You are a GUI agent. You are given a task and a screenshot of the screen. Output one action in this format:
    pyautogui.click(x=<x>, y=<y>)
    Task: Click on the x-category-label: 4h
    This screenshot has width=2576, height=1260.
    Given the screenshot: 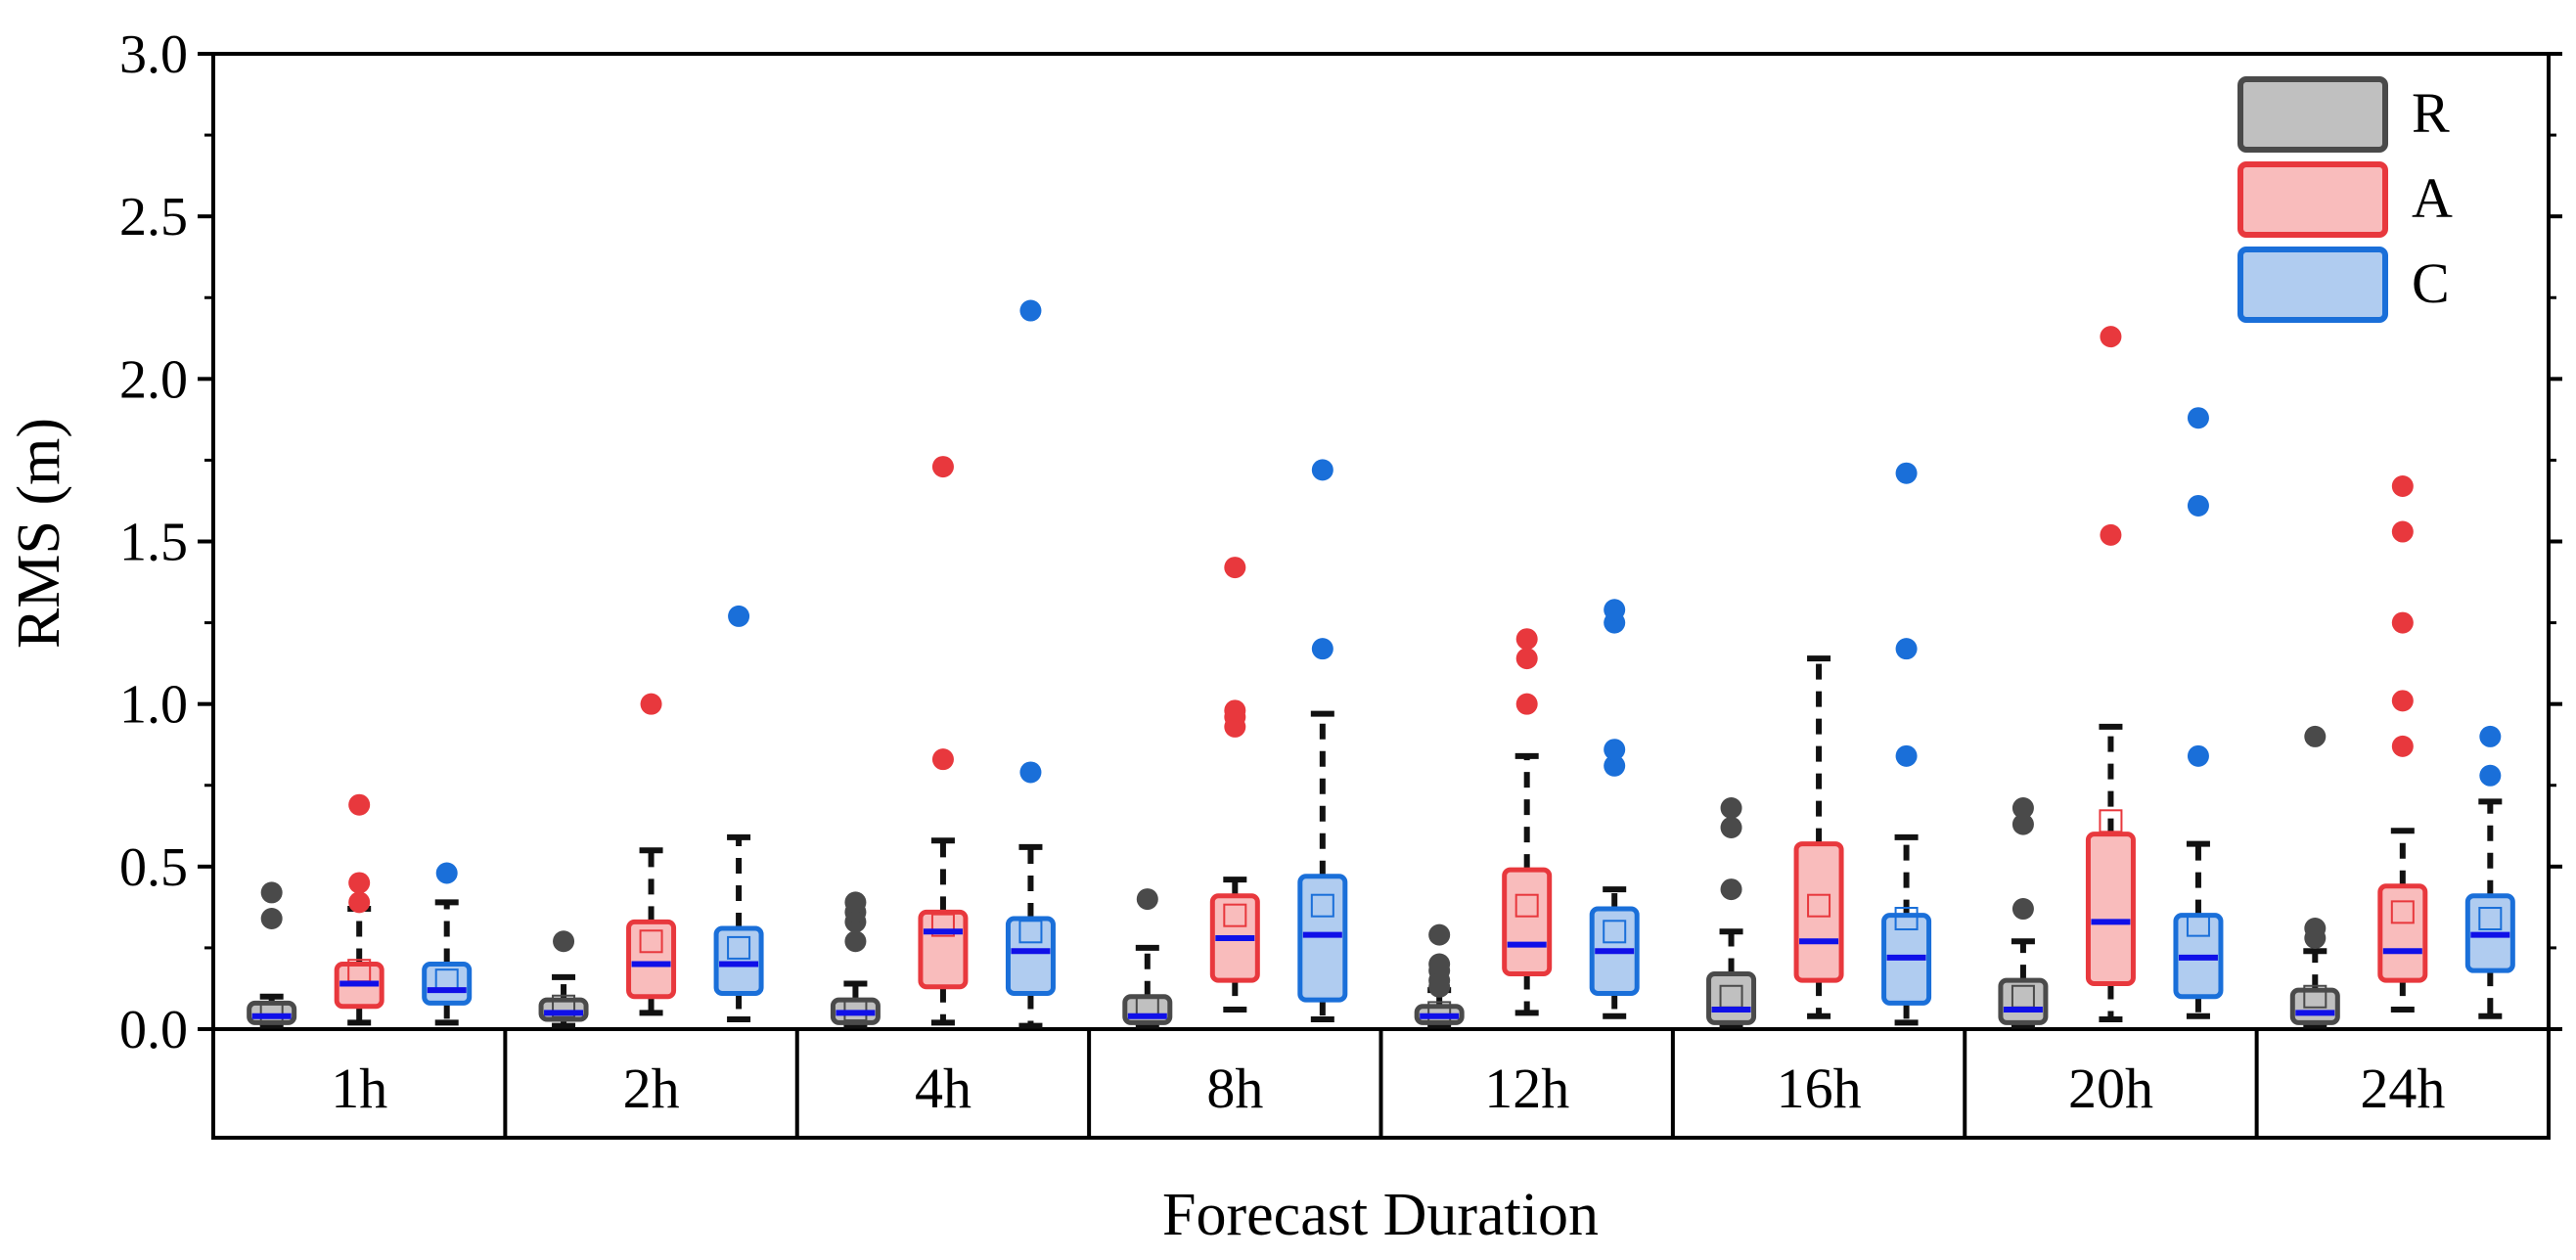 What is the action you would take?
    pyautogui.click(x=943, y=1088)
    